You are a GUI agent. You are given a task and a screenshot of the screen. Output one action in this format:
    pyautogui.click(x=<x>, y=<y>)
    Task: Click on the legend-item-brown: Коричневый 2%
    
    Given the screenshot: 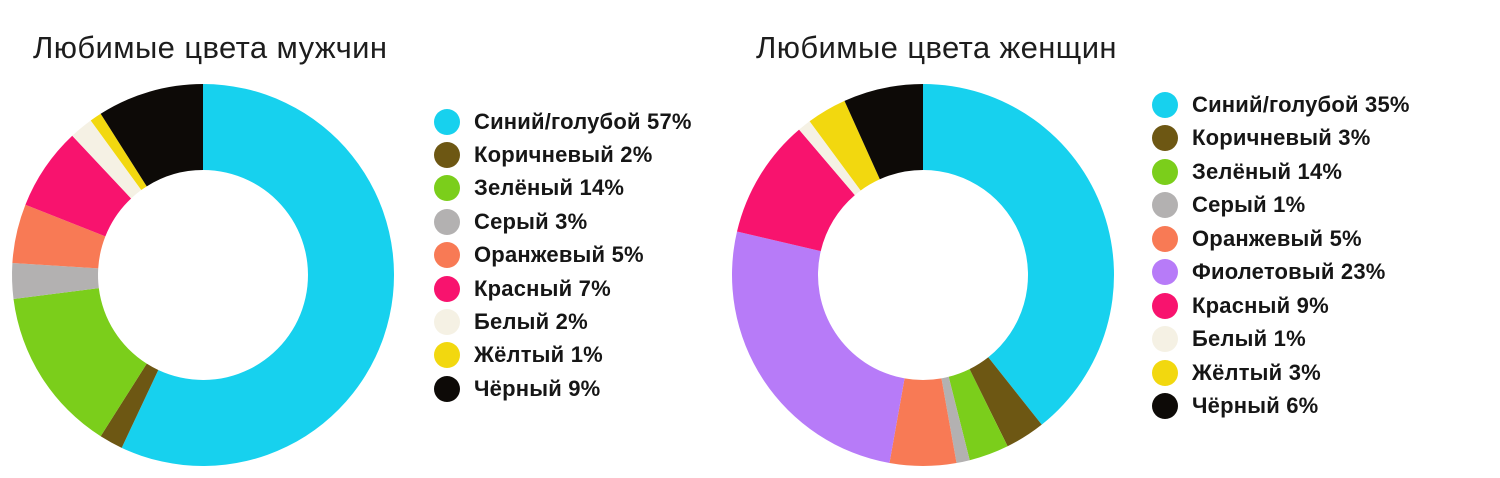 What is the action you would take?
    pyautogui.click(x=563, y=154)
    